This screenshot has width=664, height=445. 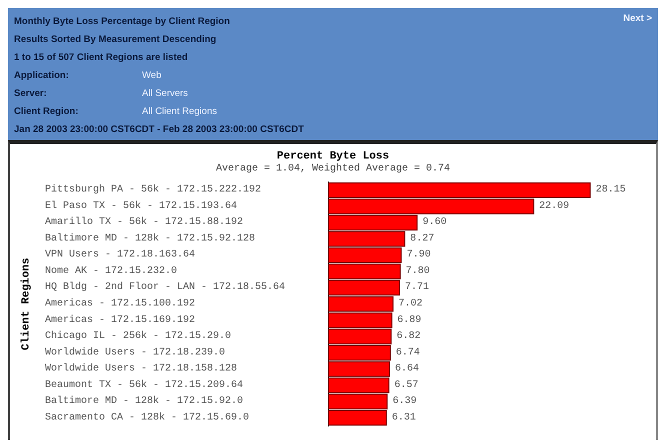 I want to click on data-label: 28.15, so click(x=611, y=190).